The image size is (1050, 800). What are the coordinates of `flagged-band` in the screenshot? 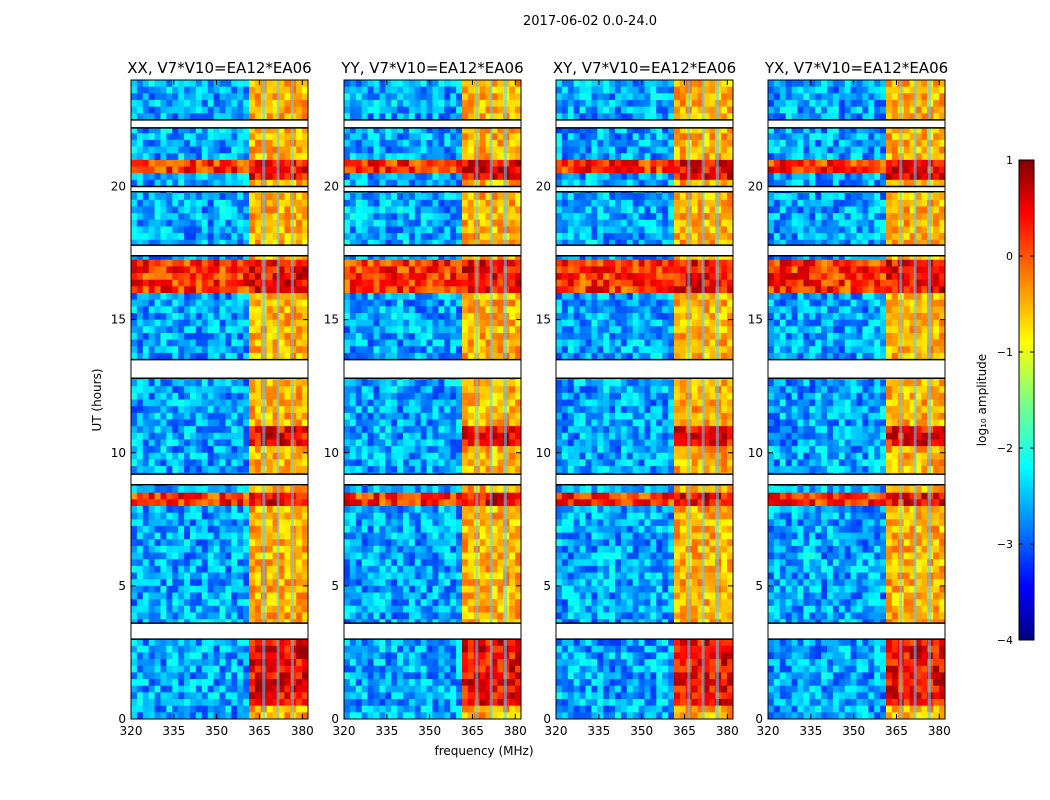 It's located at (219, 123).